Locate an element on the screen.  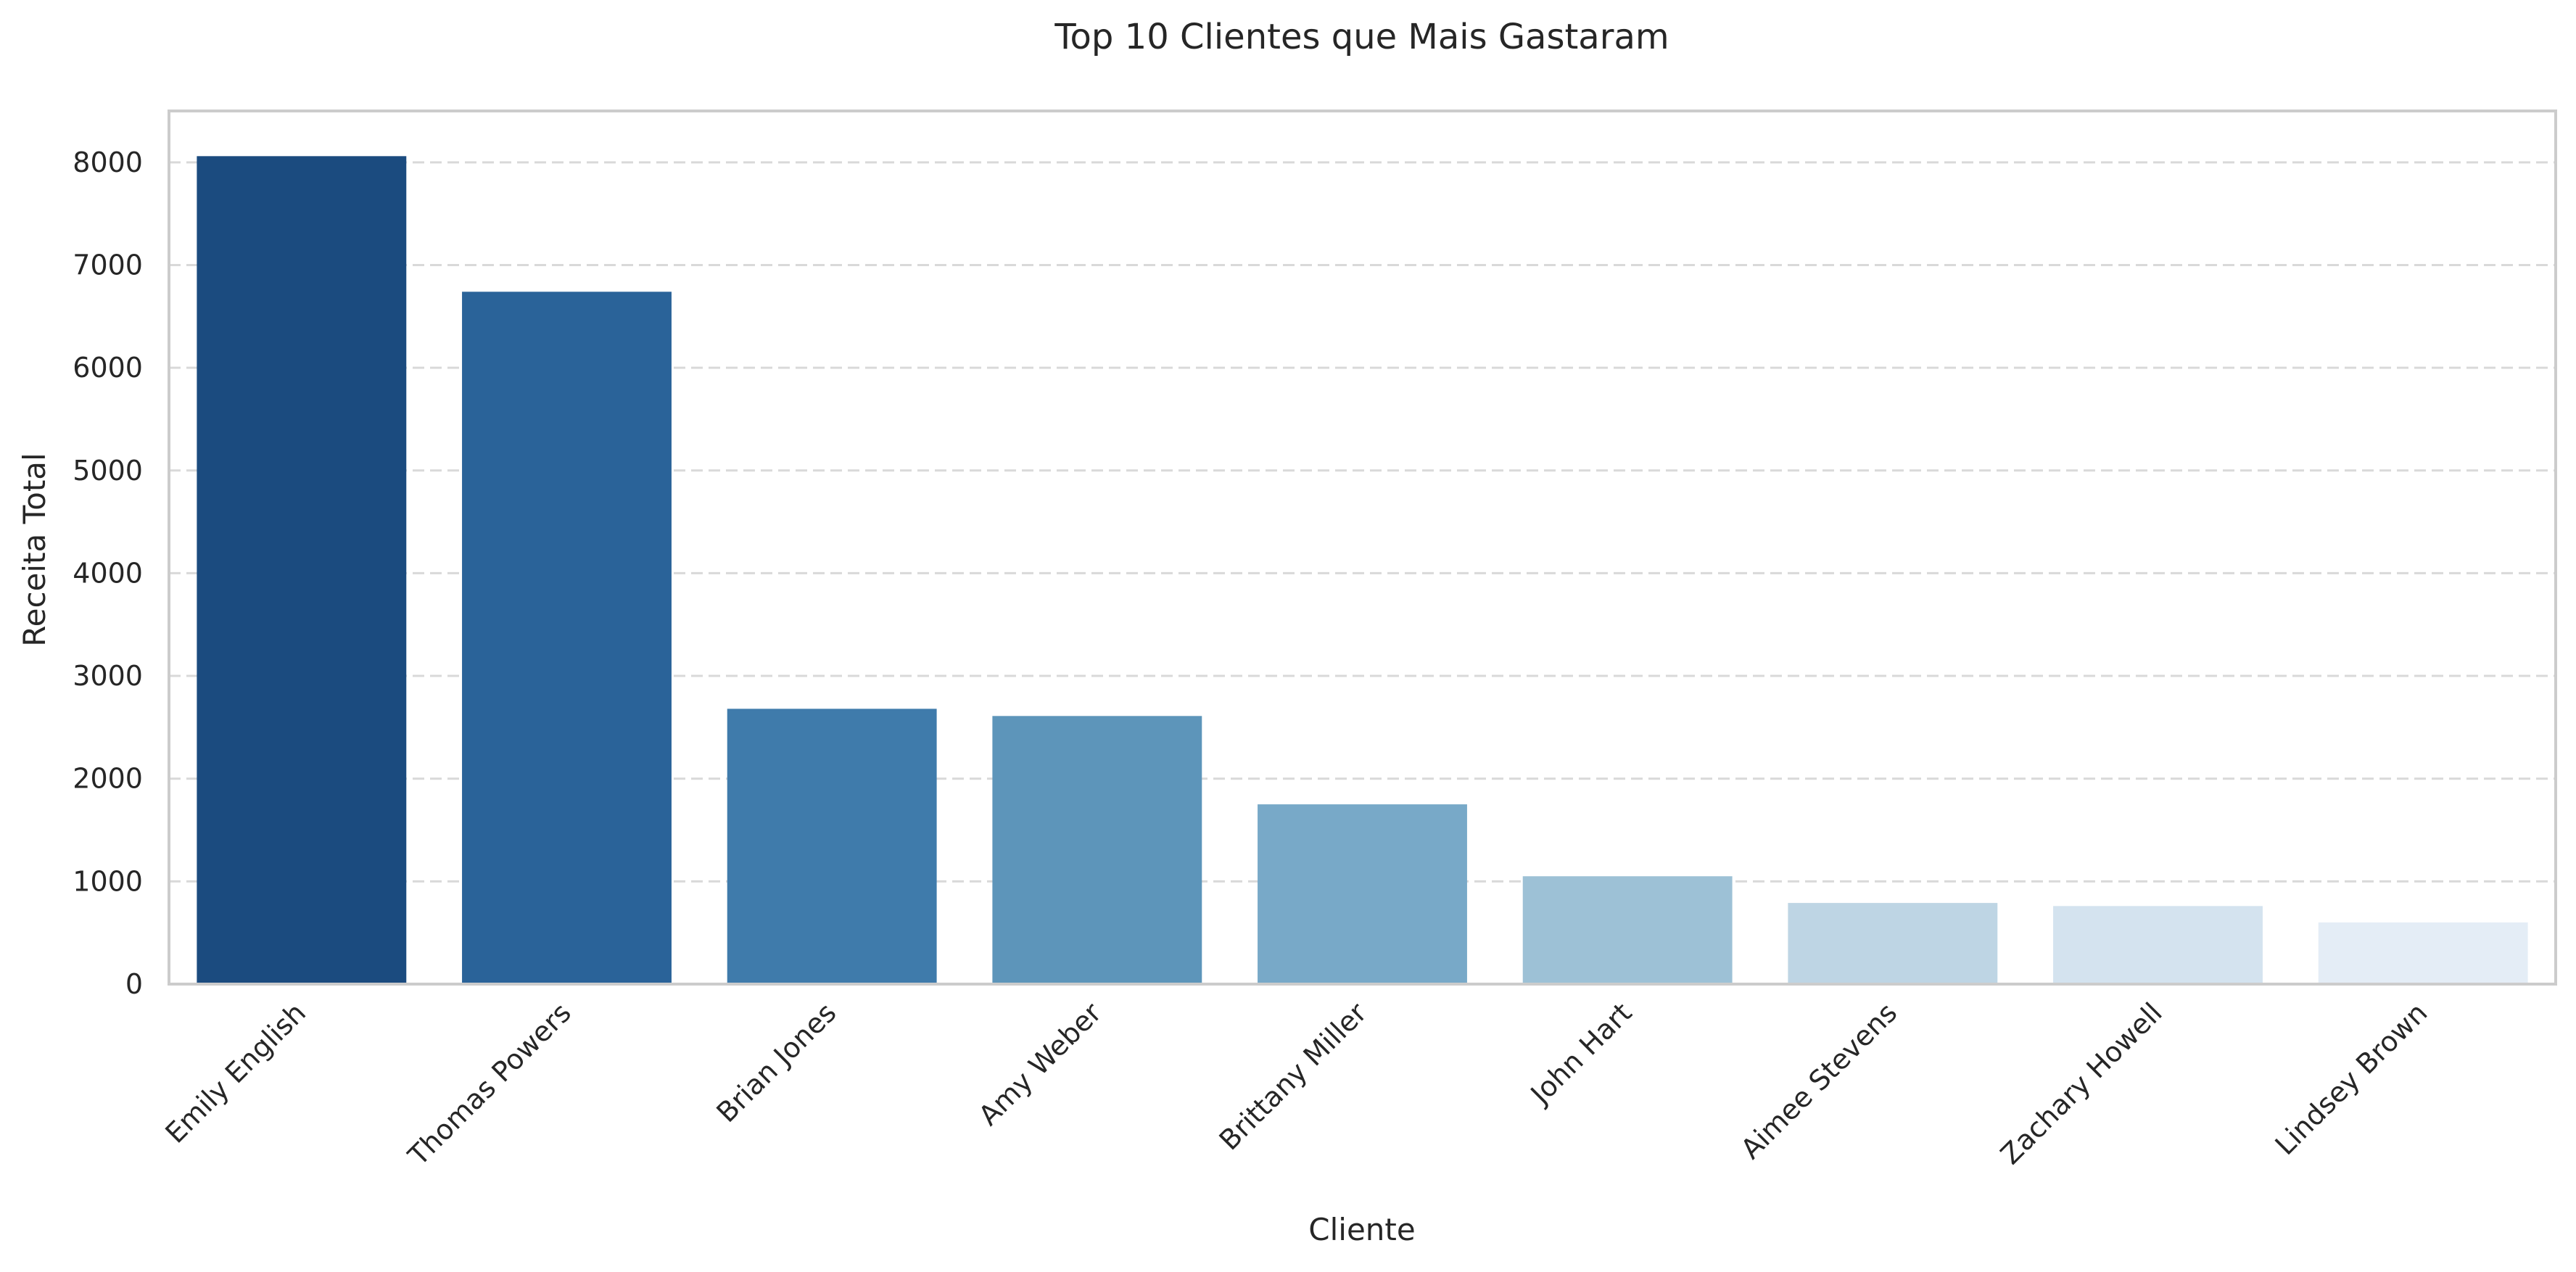
bar-thomas-powers is located at coordinates (567, 638).